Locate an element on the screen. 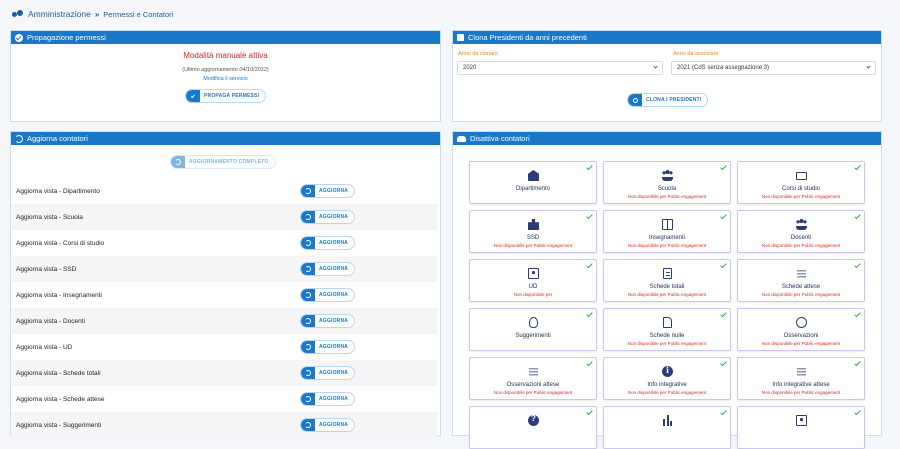 This screenshot has width=900, height=449. table-row: Aggiorna vista - Schede attese AGGIORNA is located at coordinates (224, 399).